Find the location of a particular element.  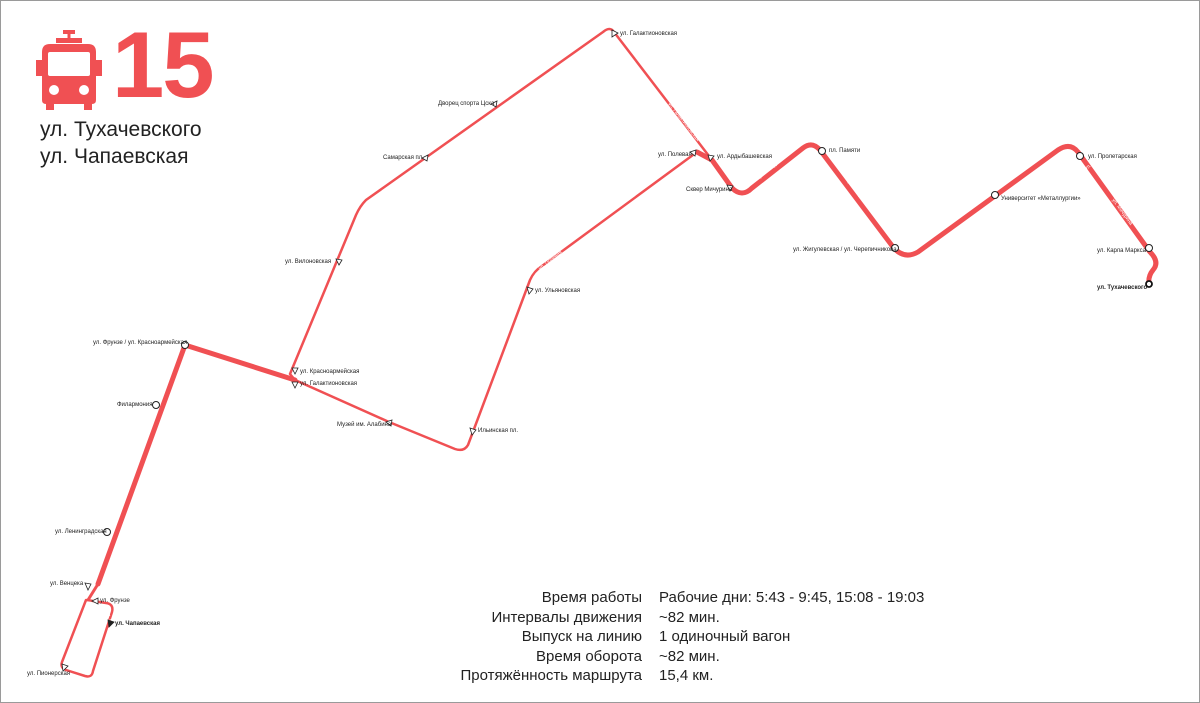

stop-label: ул. Чапаевская is located at coordinates (137, 624).